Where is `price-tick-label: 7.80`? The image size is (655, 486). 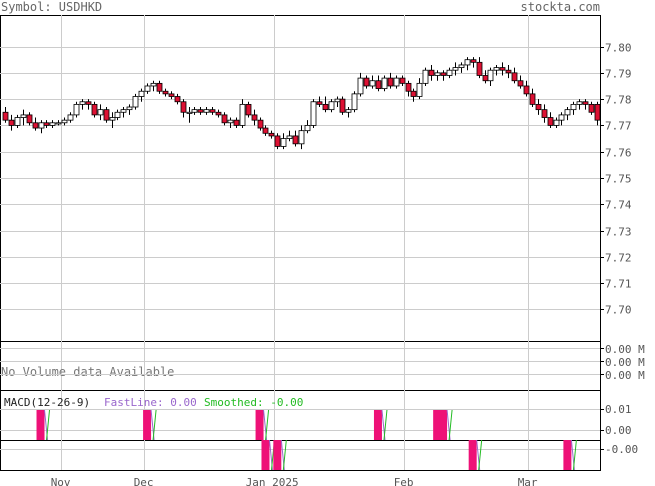
price-tick-label: 7.80 is located at coordinates (618, 48).